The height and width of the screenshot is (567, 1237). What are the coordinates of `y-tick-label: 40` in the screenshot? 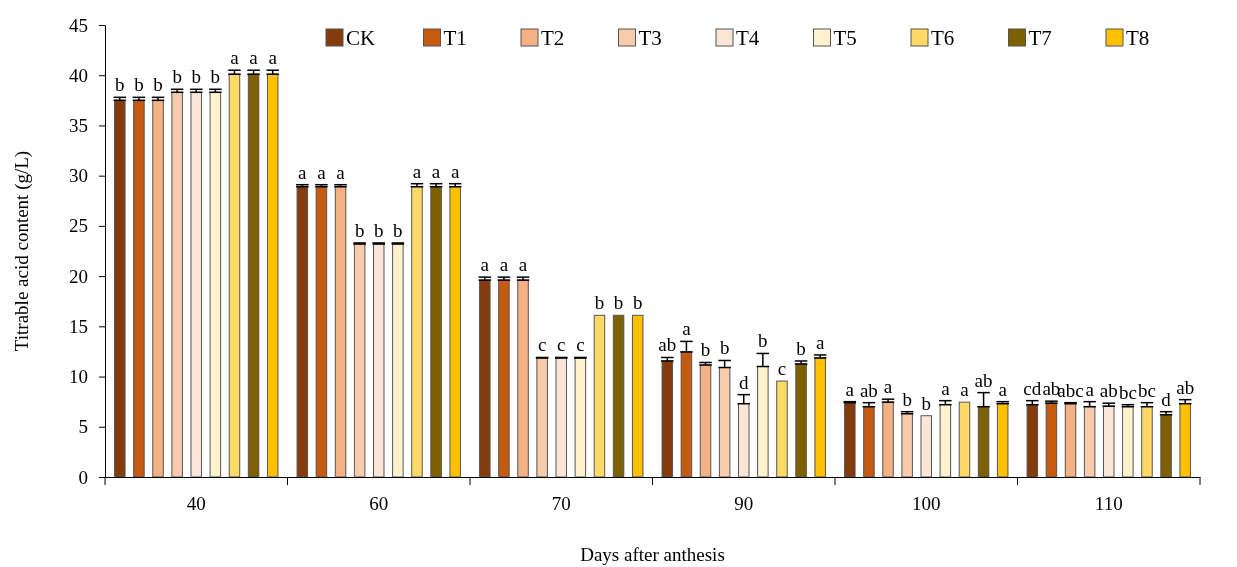 It's located at (78, 75).